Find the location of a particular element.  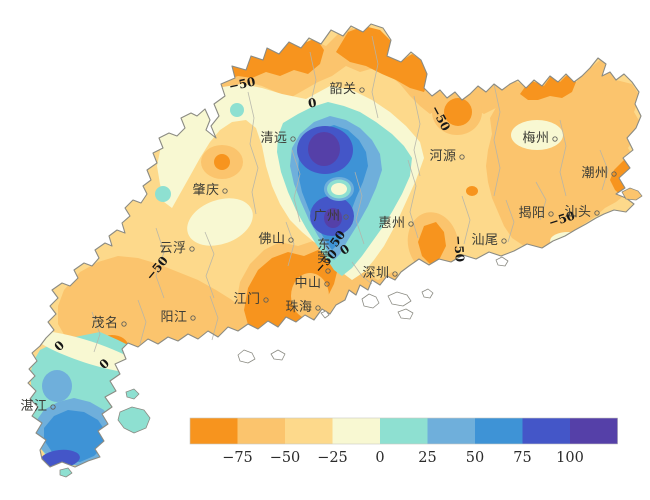

fill-deep-orange-zhaoqing-dot is located at coordinates (222, 162).